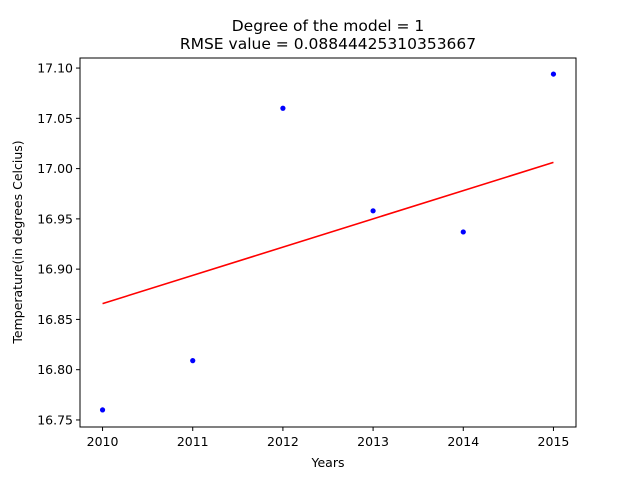 Image resolution: width=640 pixels, height=480 pixels. I want to click on data-point-2012, so click(283, 108).